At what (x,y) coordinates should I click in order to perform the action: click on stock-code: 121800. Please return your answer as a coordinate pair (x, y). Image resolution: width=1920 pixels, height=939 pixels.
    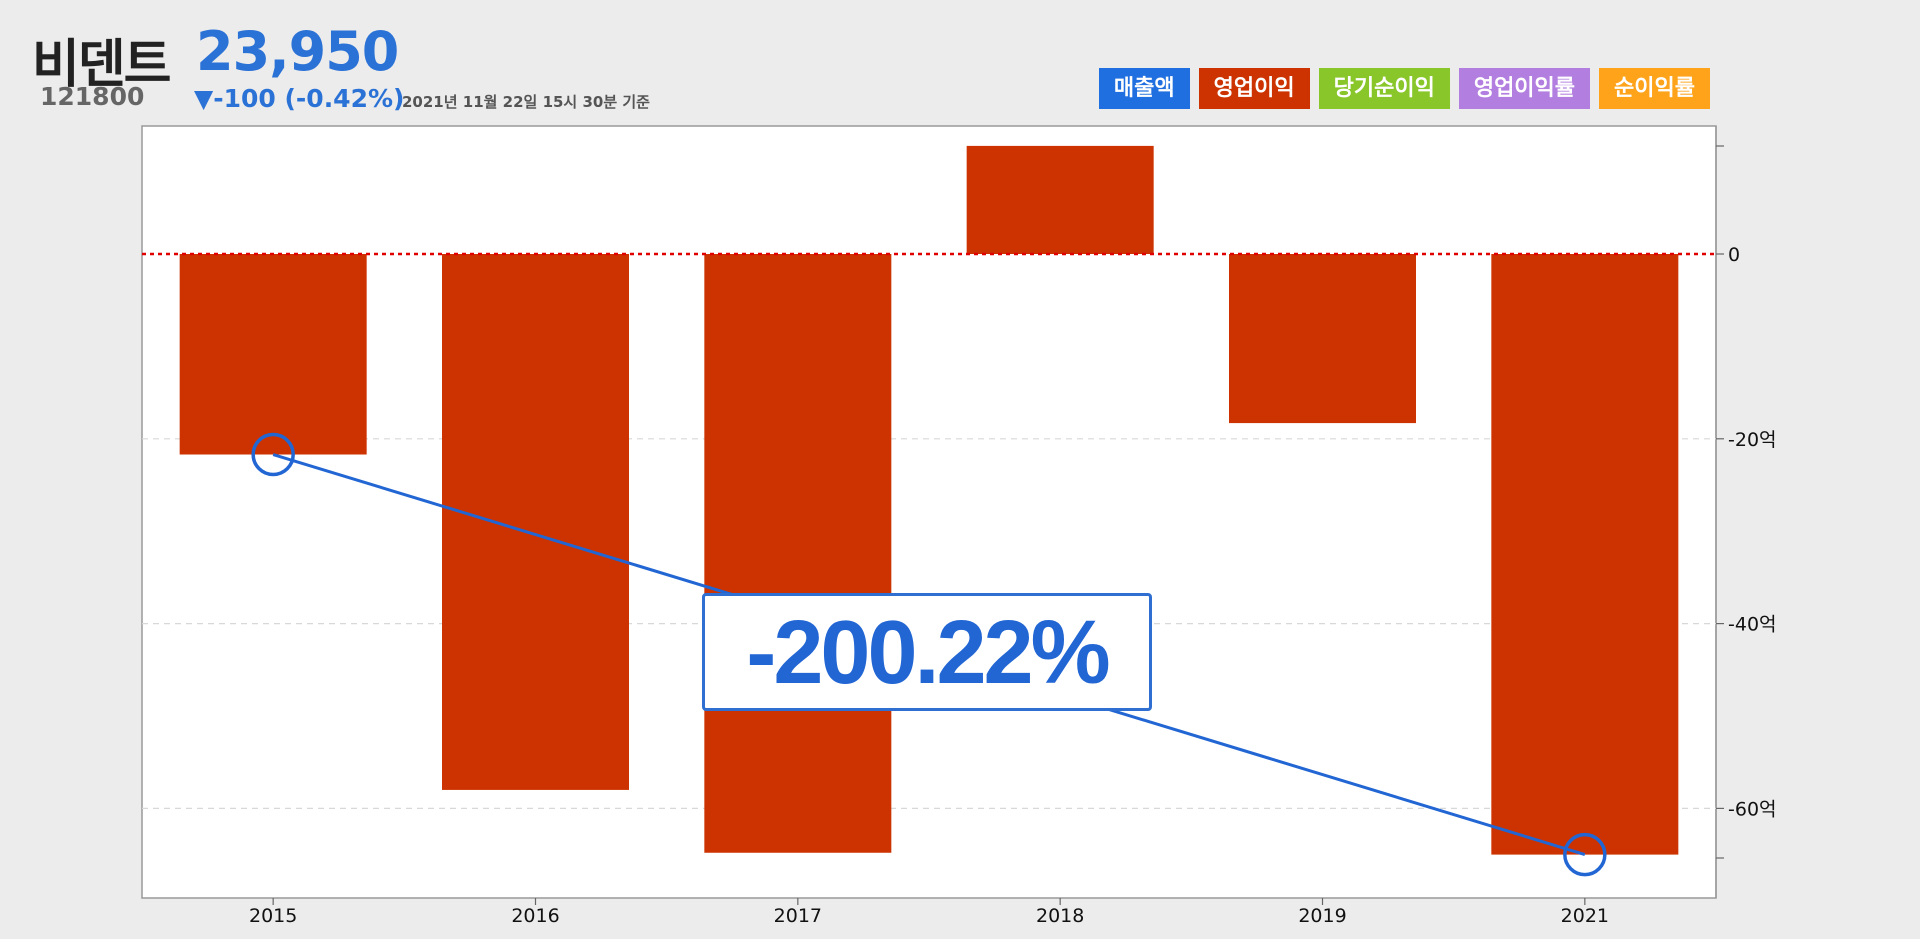
    Looking at the image, I should click on (92, 96).